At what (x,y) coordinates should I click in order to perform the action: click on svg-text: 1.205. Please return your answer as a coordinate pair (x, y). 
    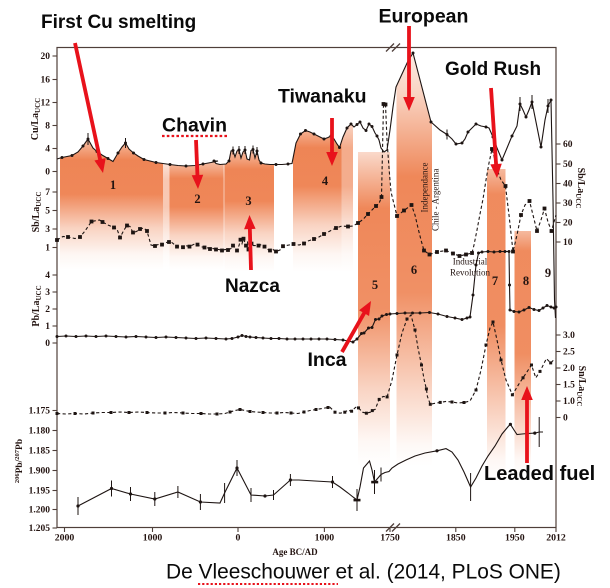
    Looking at the image, I should click on (40, 529).